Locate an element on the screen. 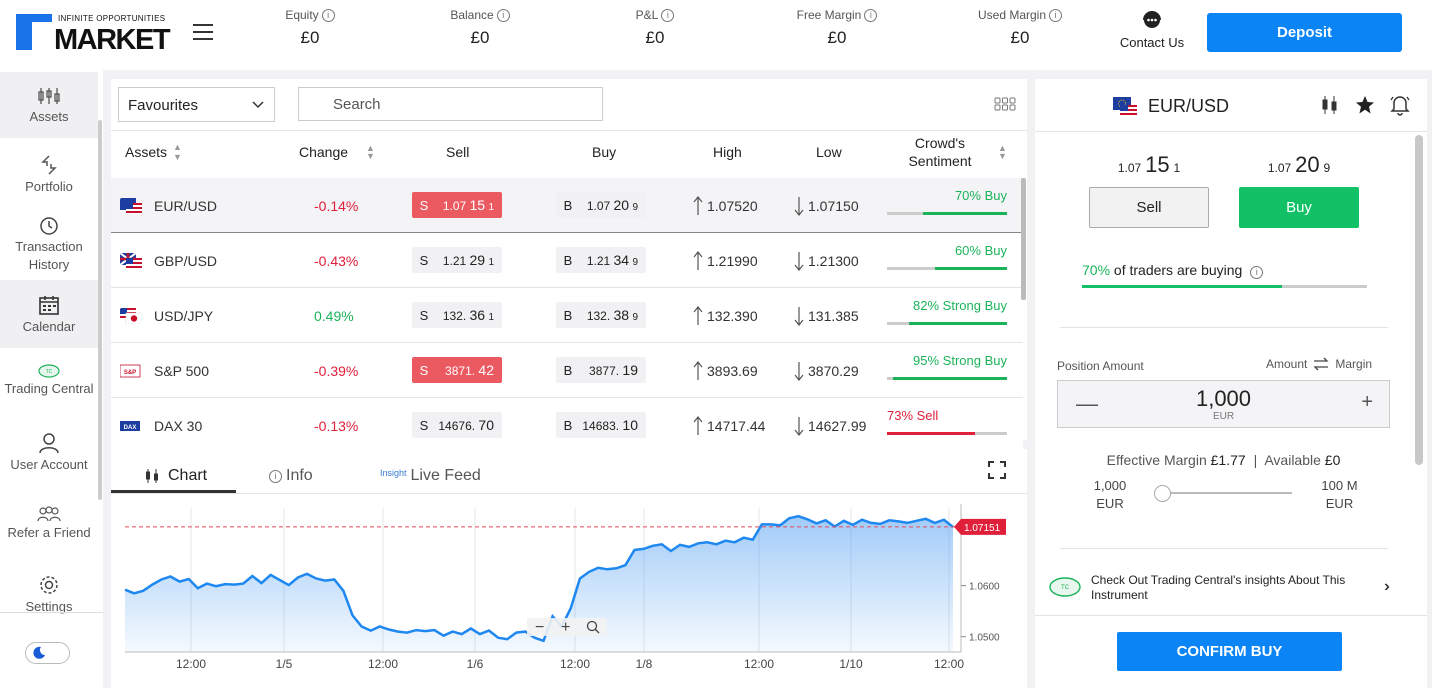 This screenshot has height=688, width=1432. sell-price: 1.07 15 1 is located at coordinates (1149, 165).